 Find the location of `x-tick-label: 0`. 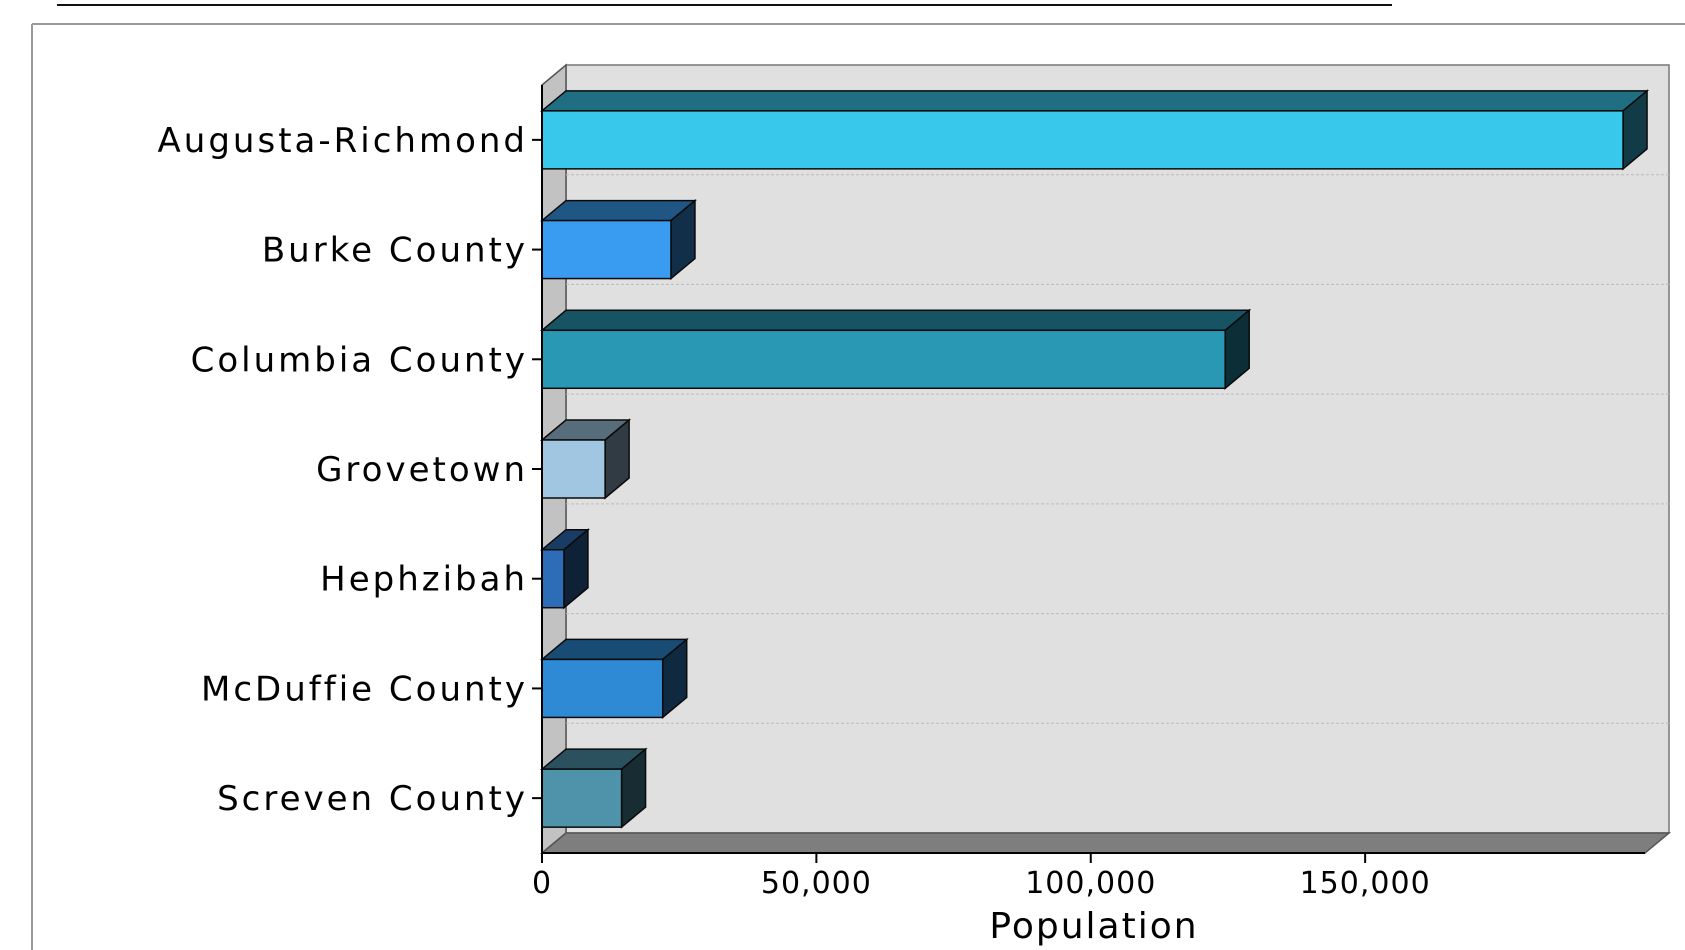

x-tick-label: 0 is located at coordinates (542, 883).